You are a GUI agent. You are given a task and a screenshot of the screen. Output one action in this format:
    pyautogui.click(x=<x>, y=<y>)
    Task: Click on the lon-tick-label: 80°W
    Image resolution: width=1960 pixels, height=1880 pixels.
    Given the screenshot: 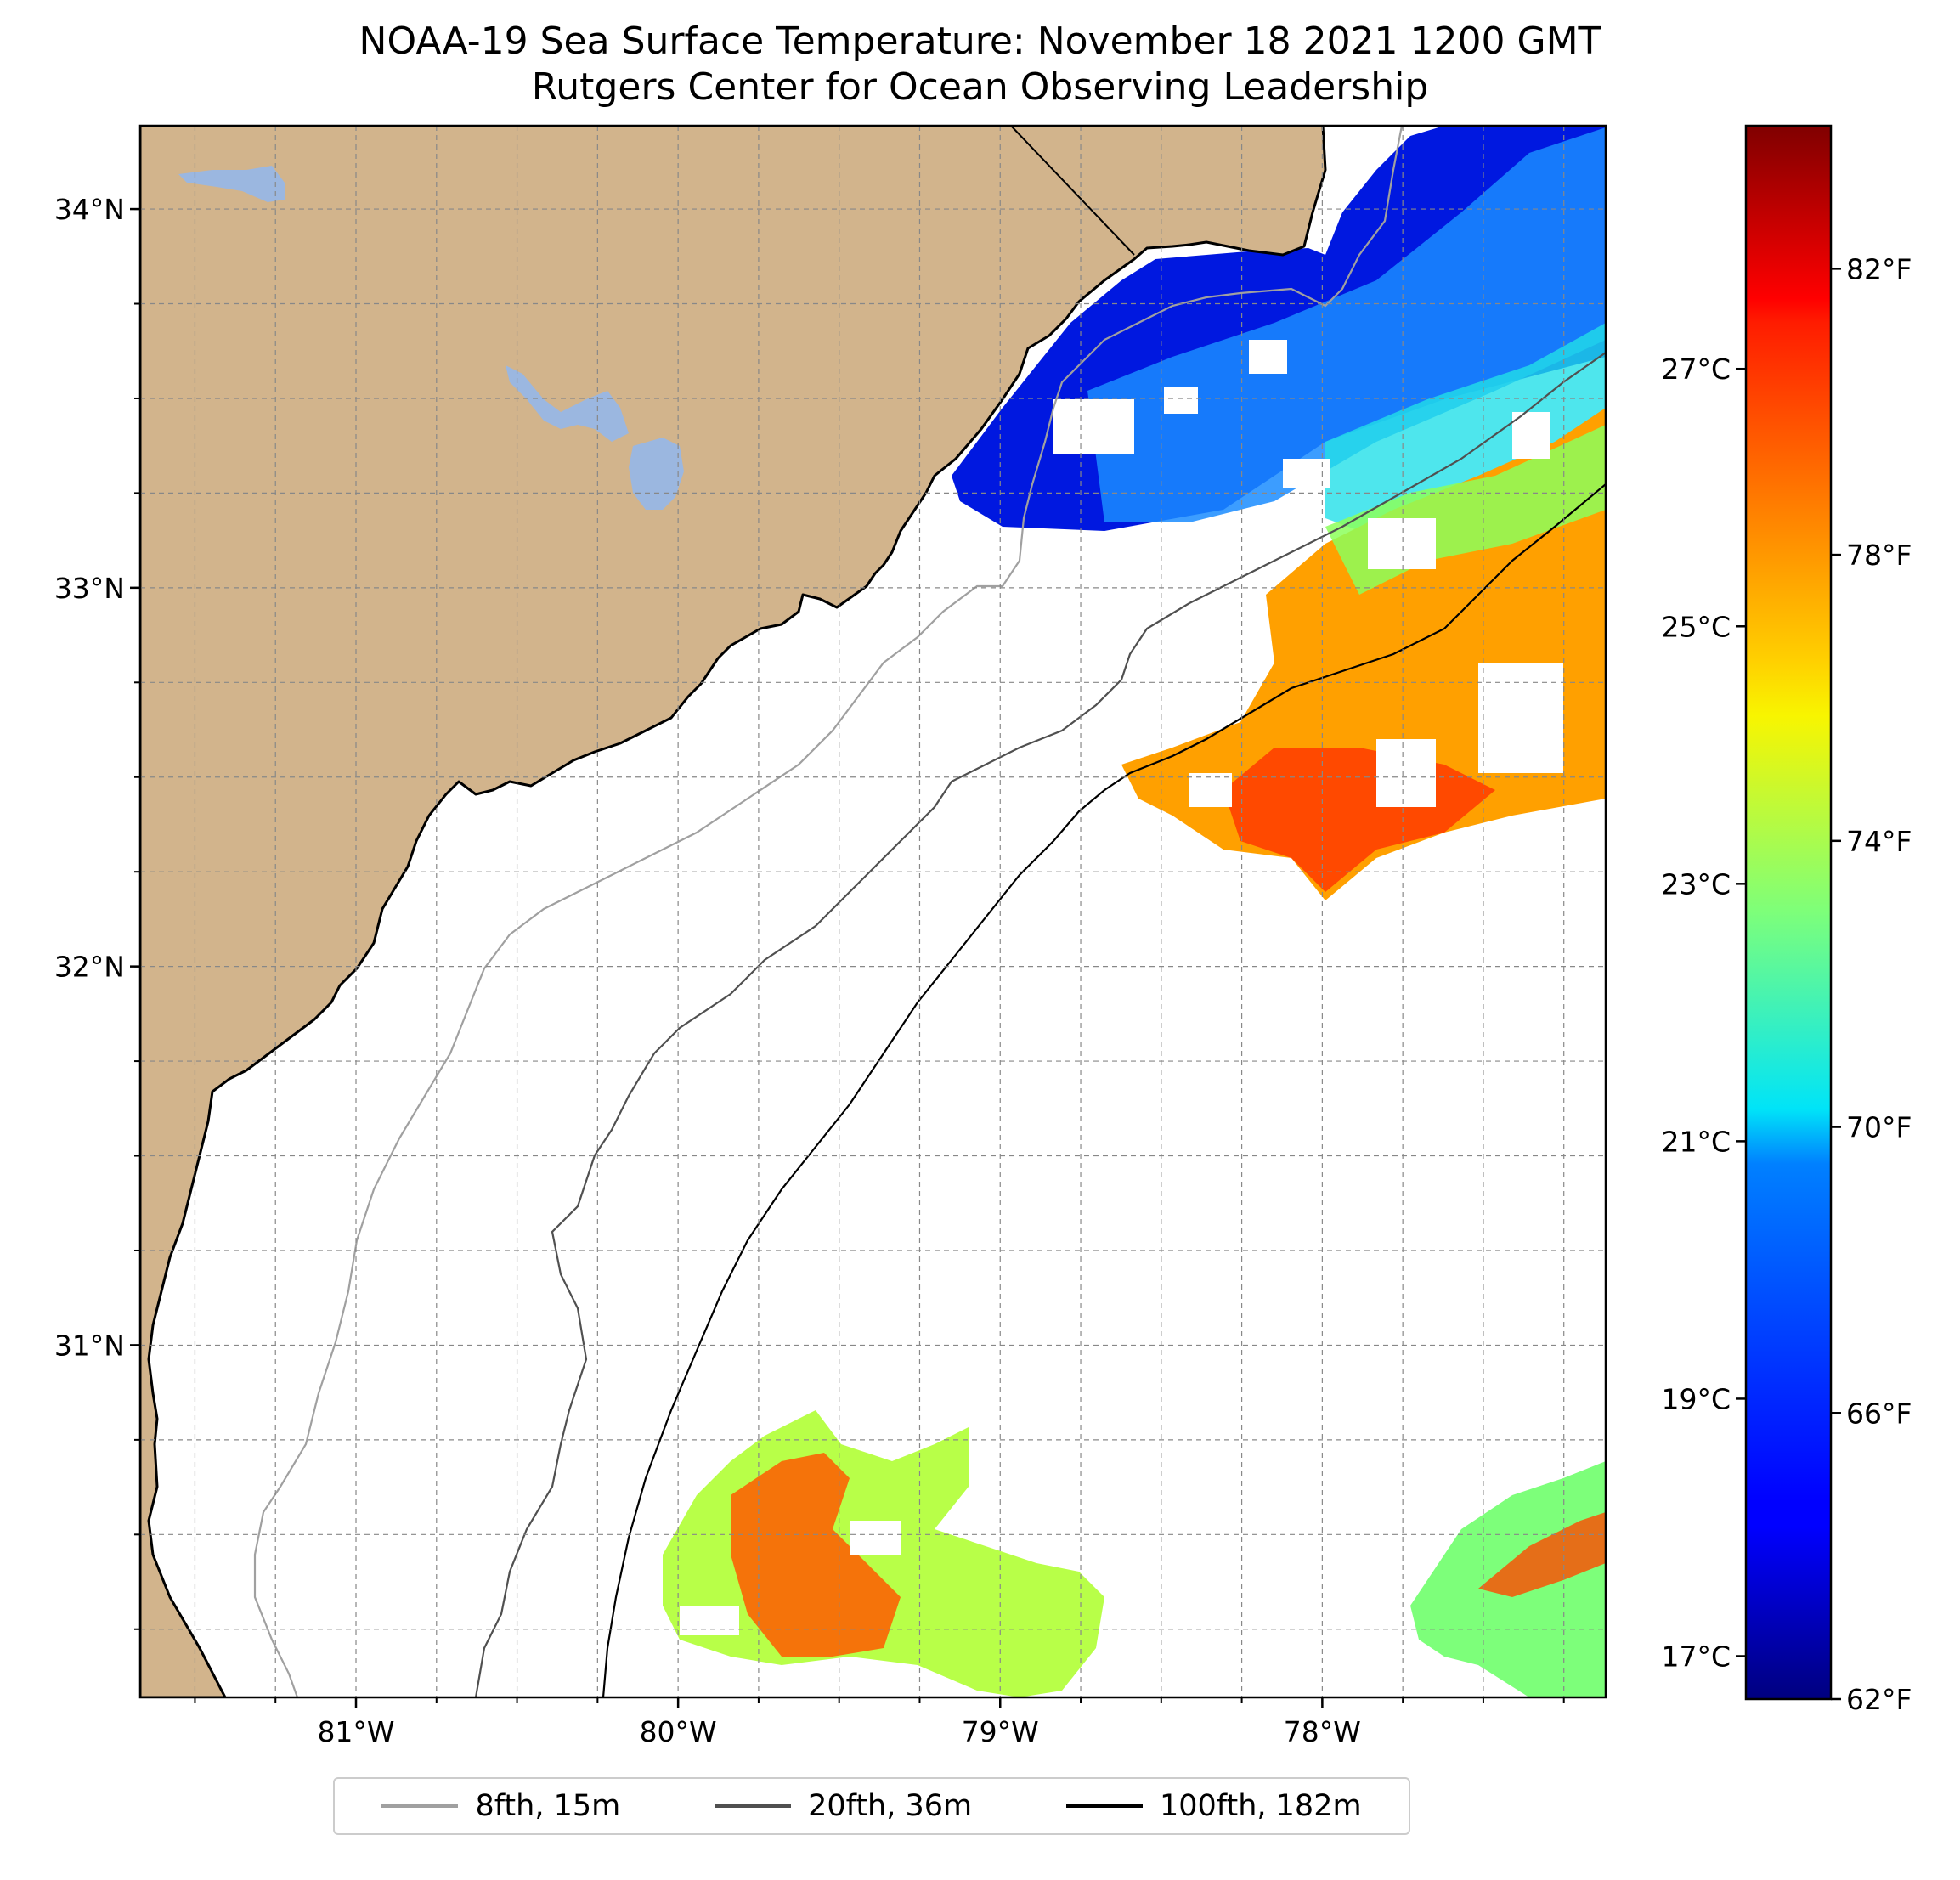 What is the action you would take?
    pyautogui.click(x=678, y=1732)
    